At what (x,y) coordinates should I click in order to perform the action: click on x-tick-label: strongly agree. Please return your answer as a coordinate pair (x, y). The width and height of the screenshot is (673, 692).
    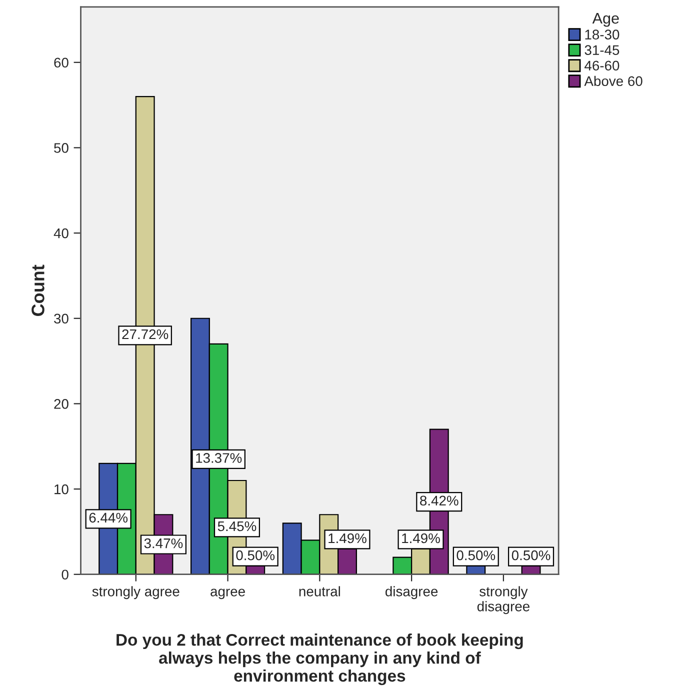
    Looking at the image, I should click on (136, 593).